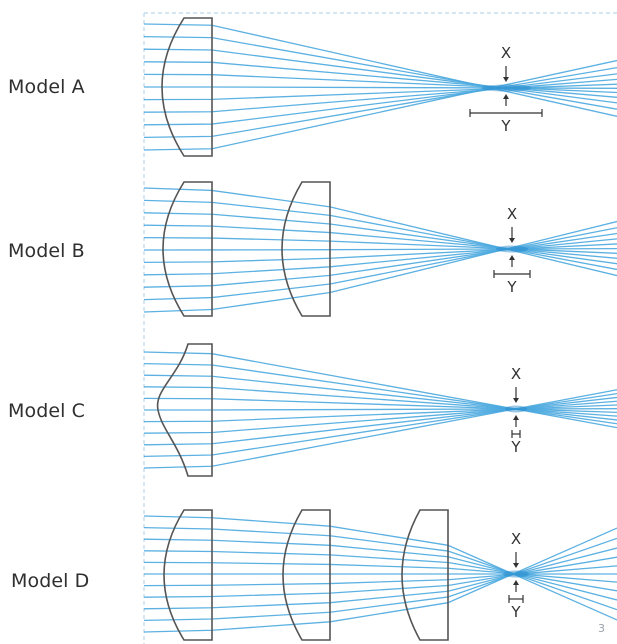  I want to click on model-d-label: Model D, so click(50, 581).